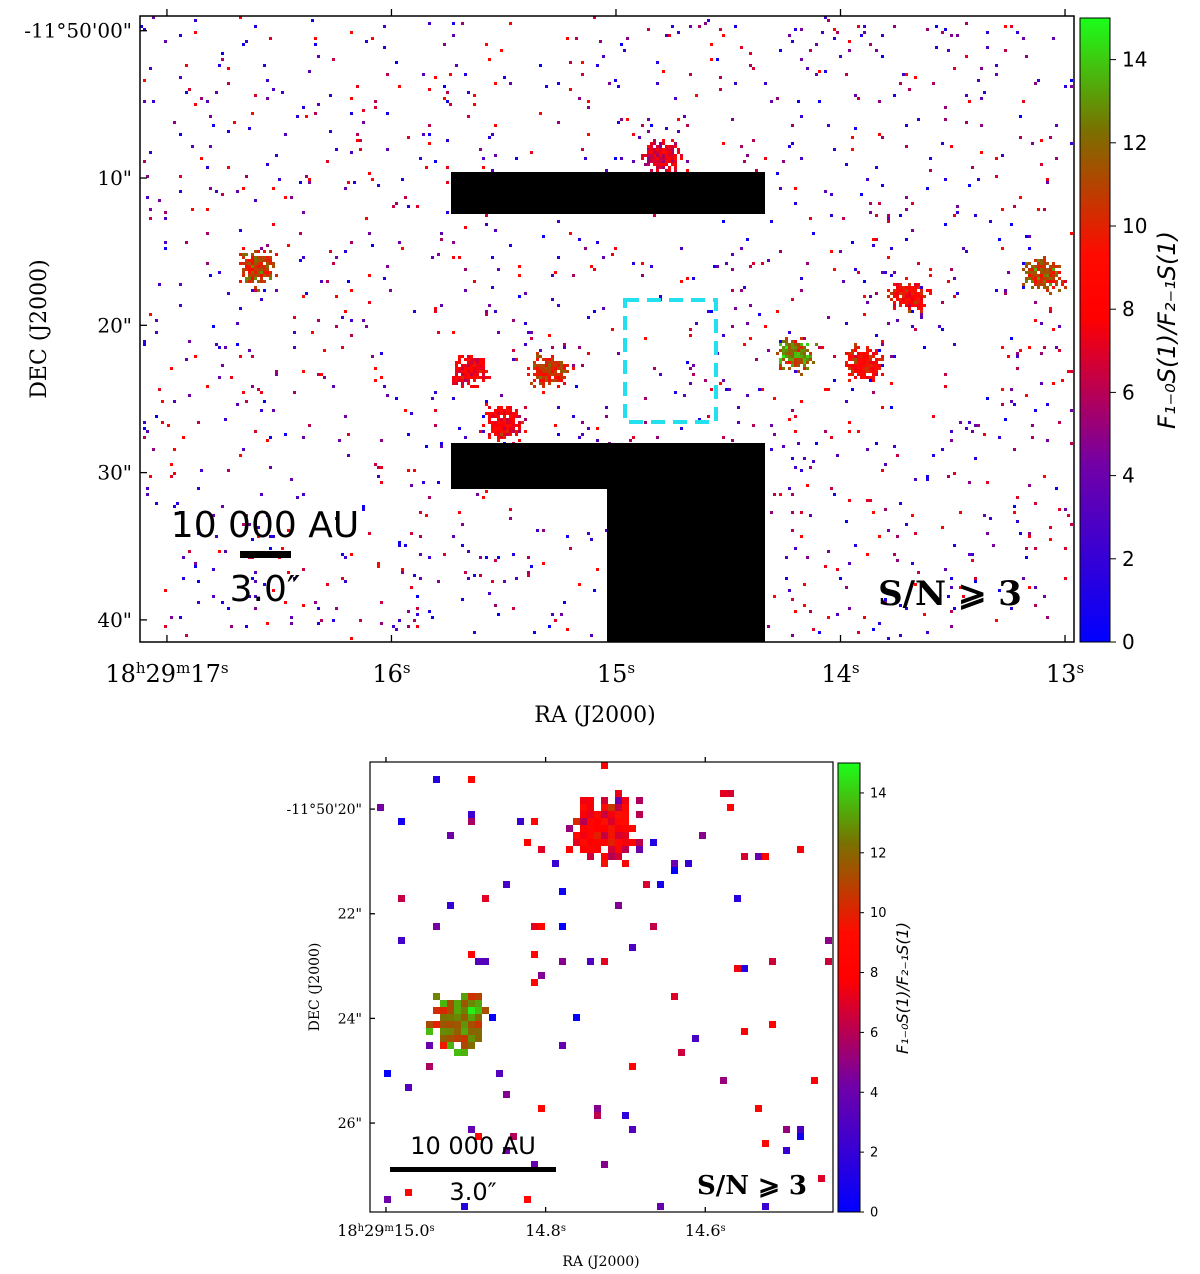  I want to click on bottom-x-ticks: 18h29m15.0s 14.8s 14.6s, so click(531, 998).